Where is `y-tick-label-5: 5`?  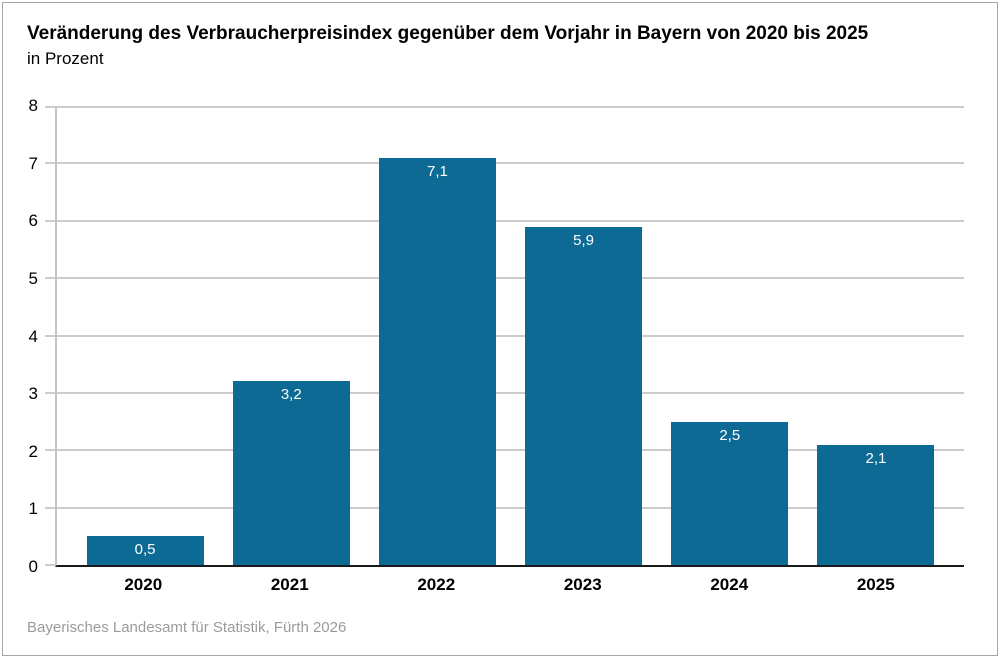
y-tick-label-5: 5 is located at coordinates (33, 278).